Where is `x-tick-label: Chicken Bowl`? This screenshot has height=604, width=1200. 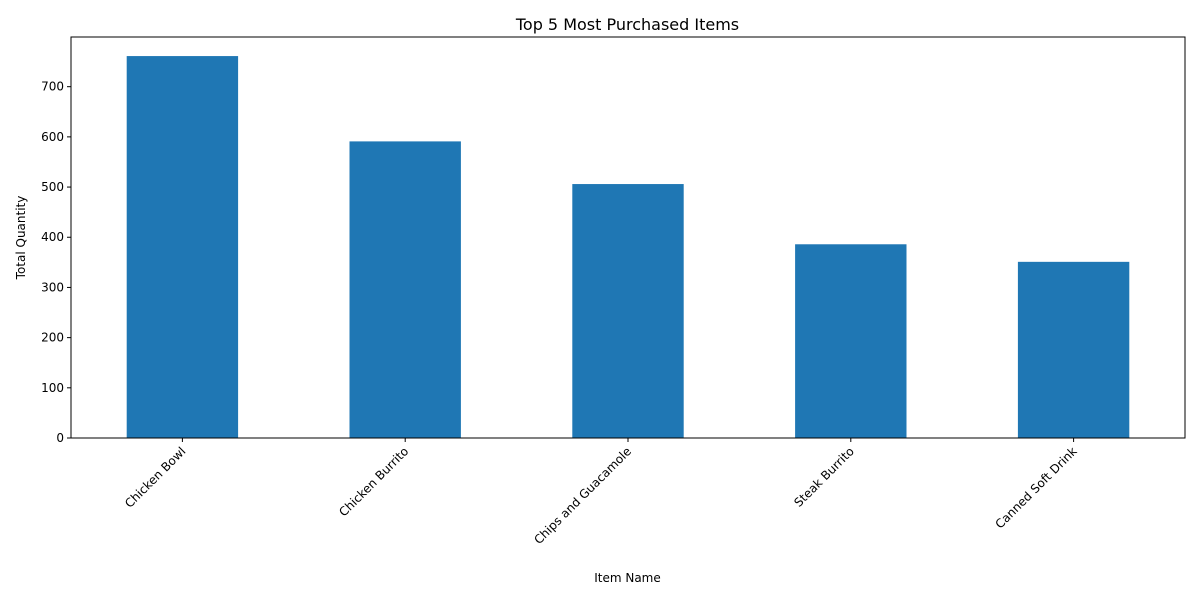 x-tick-label: Chicken Bowl is located at coordinates (155, 477).